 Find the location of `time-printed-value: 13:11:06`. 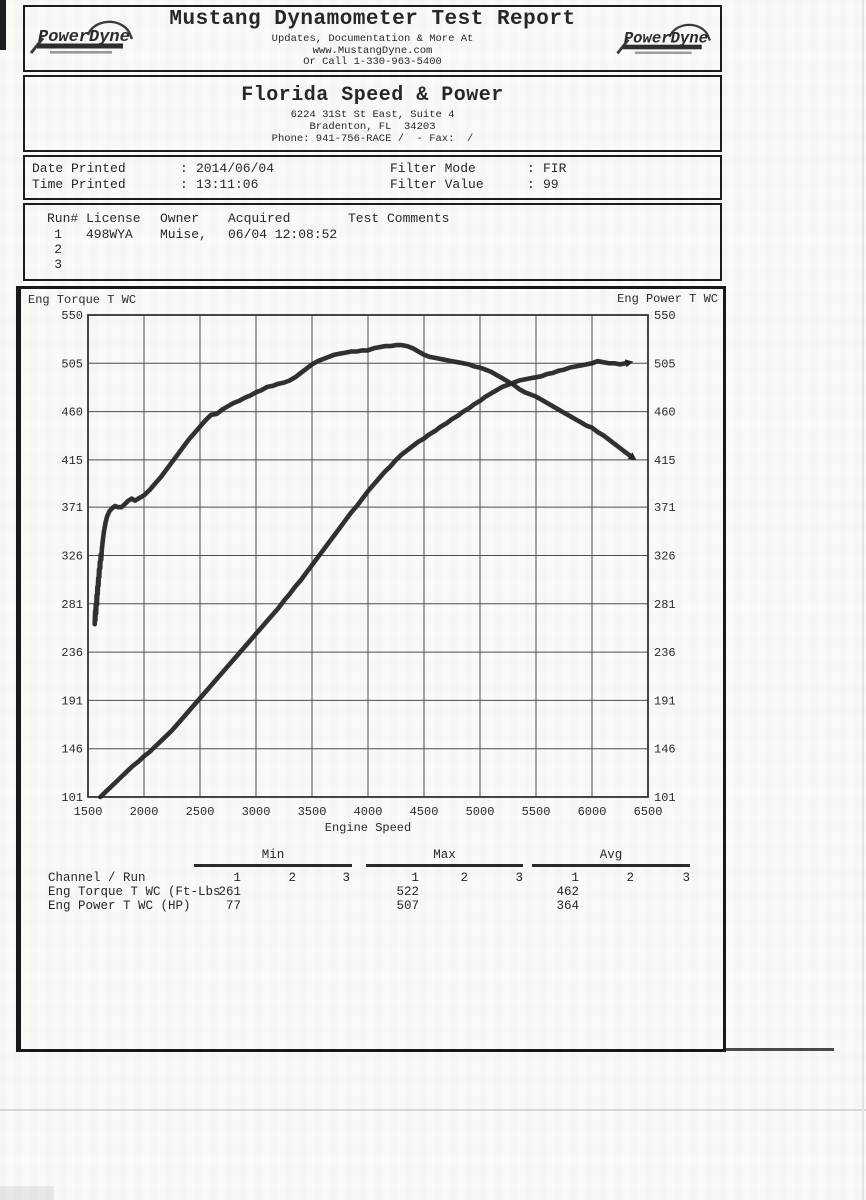

time-printed-value: 13:11:06 is located at coordinates (227, 184).